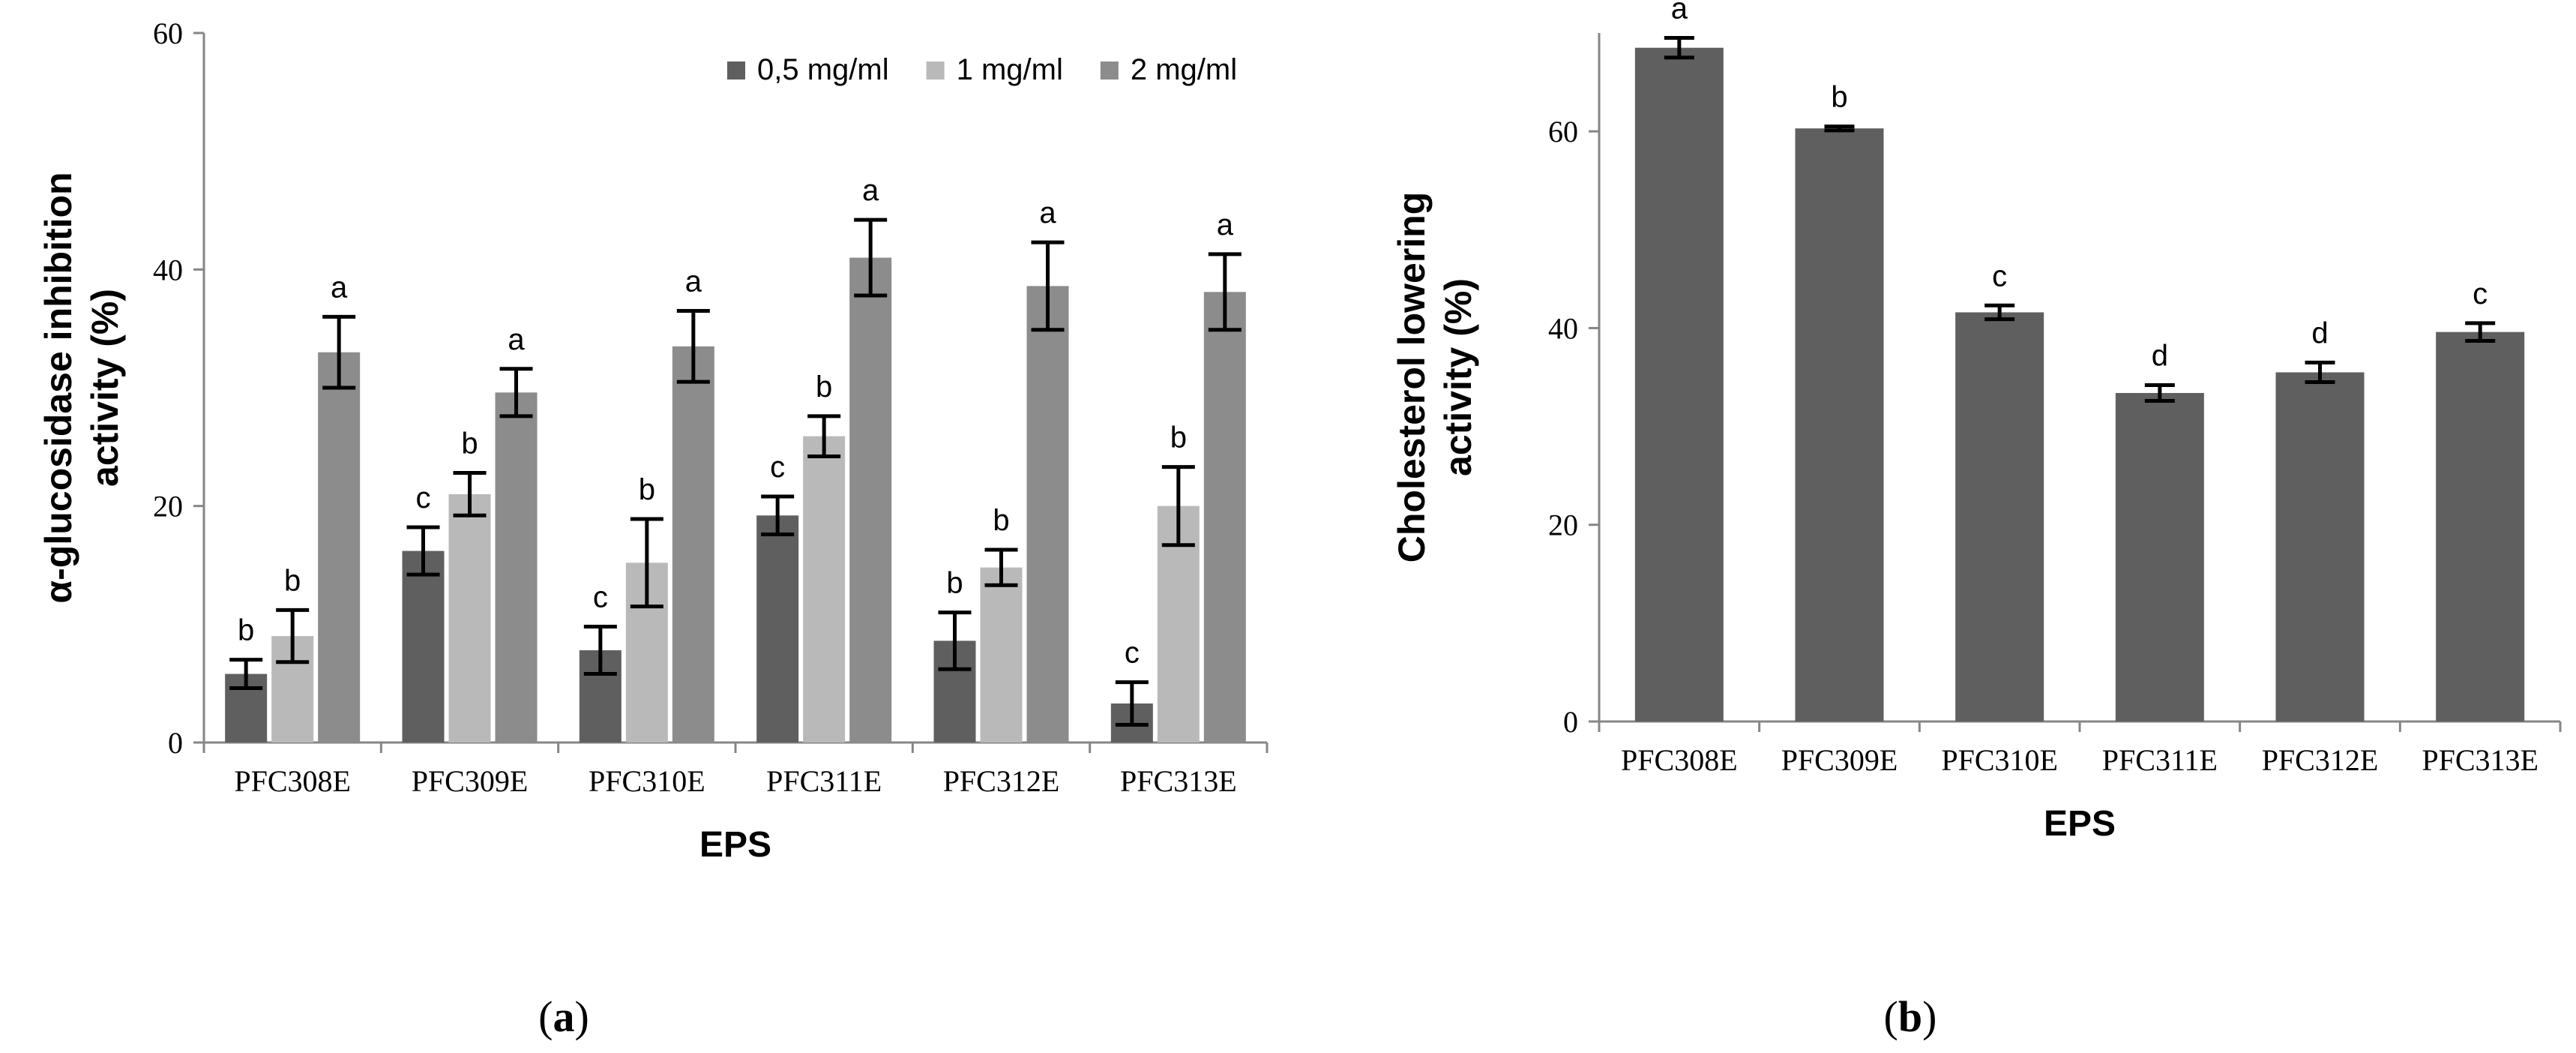 This screenshot has width=2576, height=1053. I want to click on y-axis-title-line: α-glucosidase inhibition, so click(58, 387).